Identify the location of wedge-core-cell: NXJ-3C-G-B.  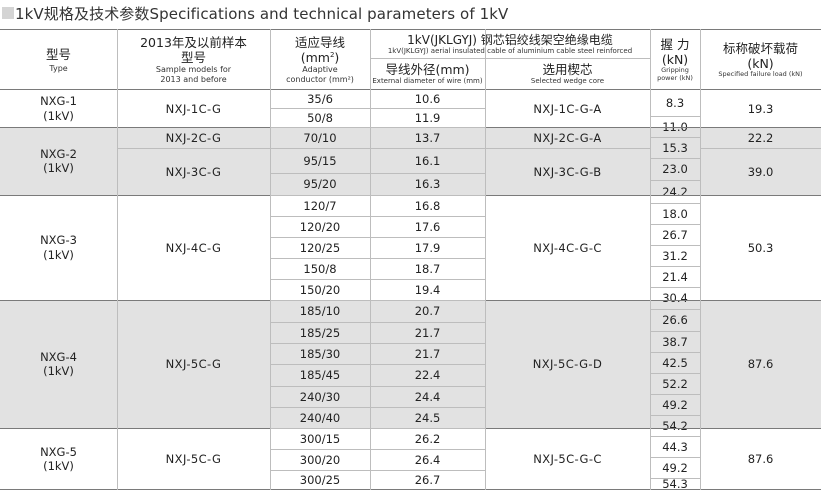
(567, 171).